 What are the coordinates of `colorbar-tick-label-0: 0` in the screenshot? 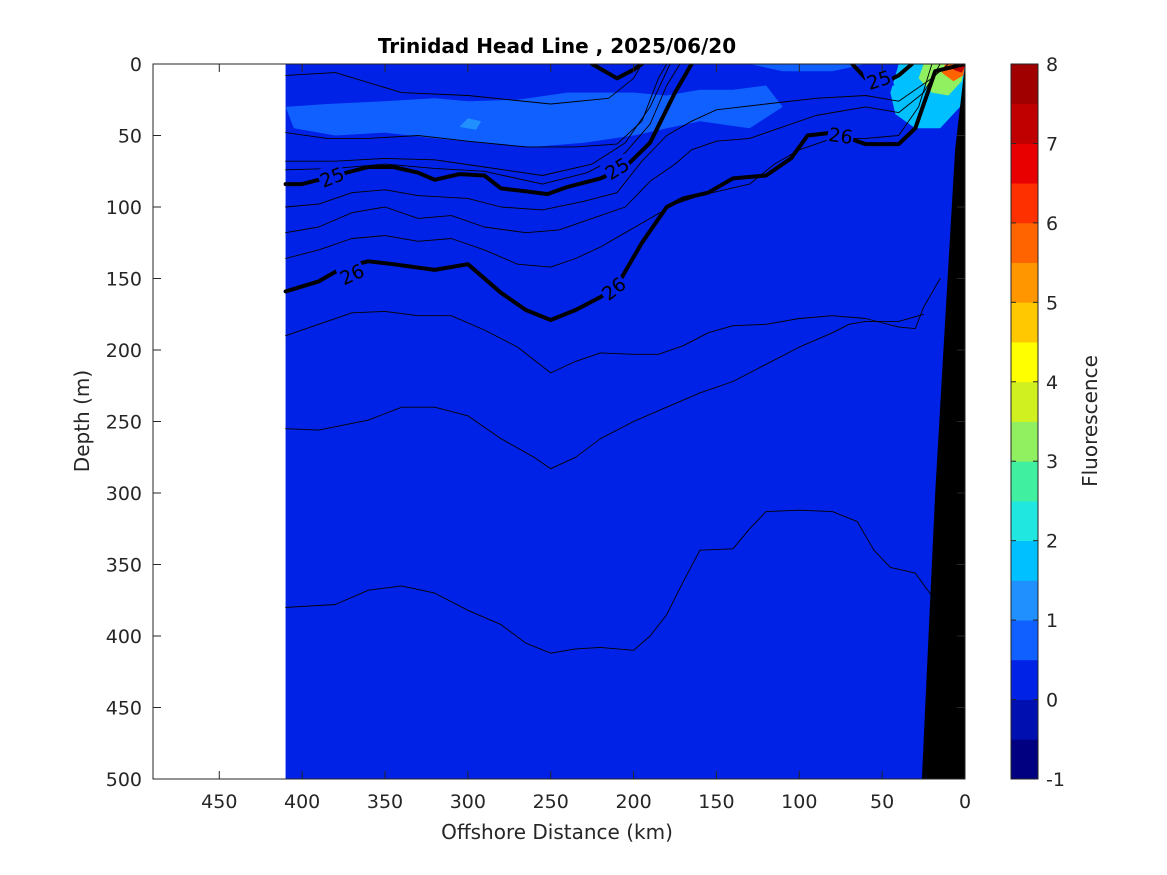 It's located at (1052, 701).